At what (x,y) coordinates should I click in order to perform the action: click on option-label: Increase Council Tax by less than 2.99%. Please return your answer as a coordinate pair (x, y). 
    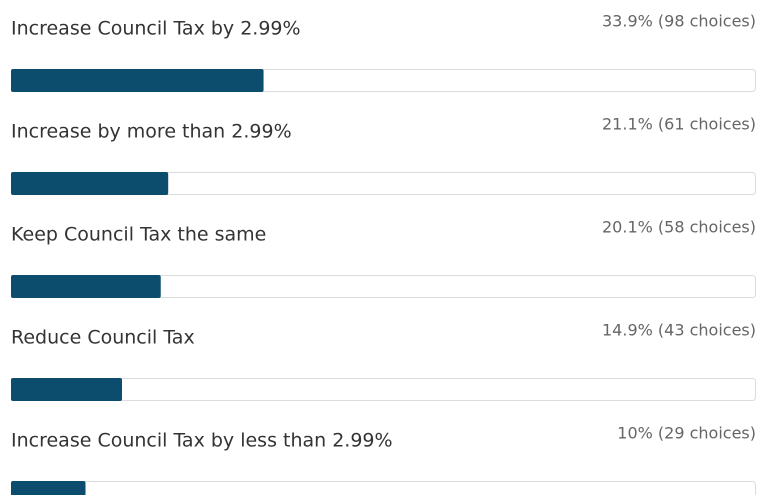
    Looking at the image, I should click on (202, 441).